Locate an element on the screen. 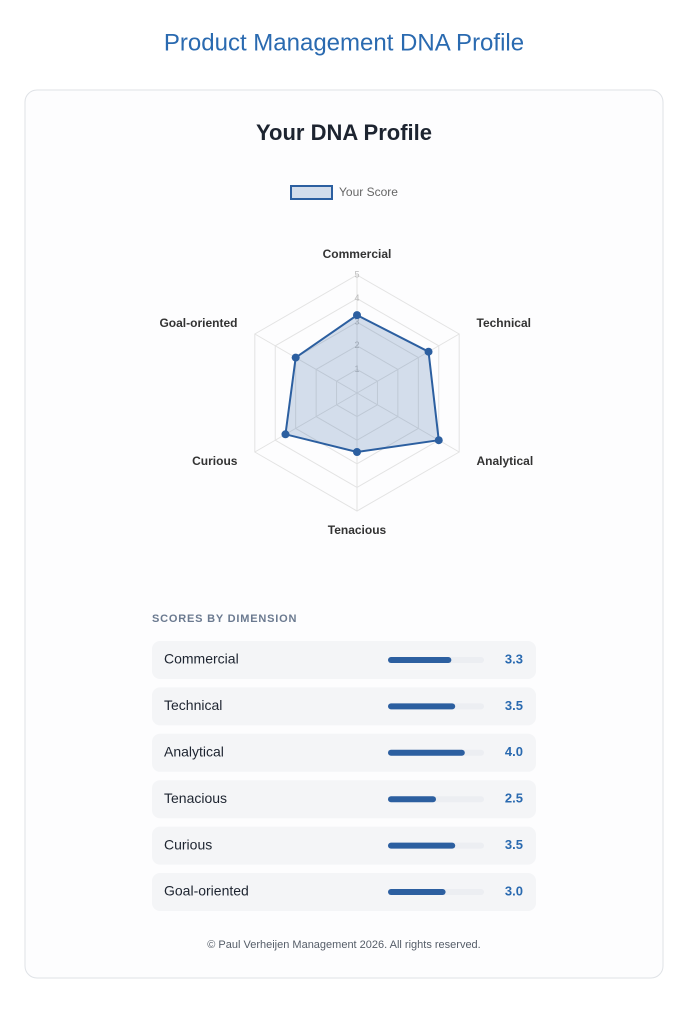  score-label: Technical is located at coordinates (193, 705).